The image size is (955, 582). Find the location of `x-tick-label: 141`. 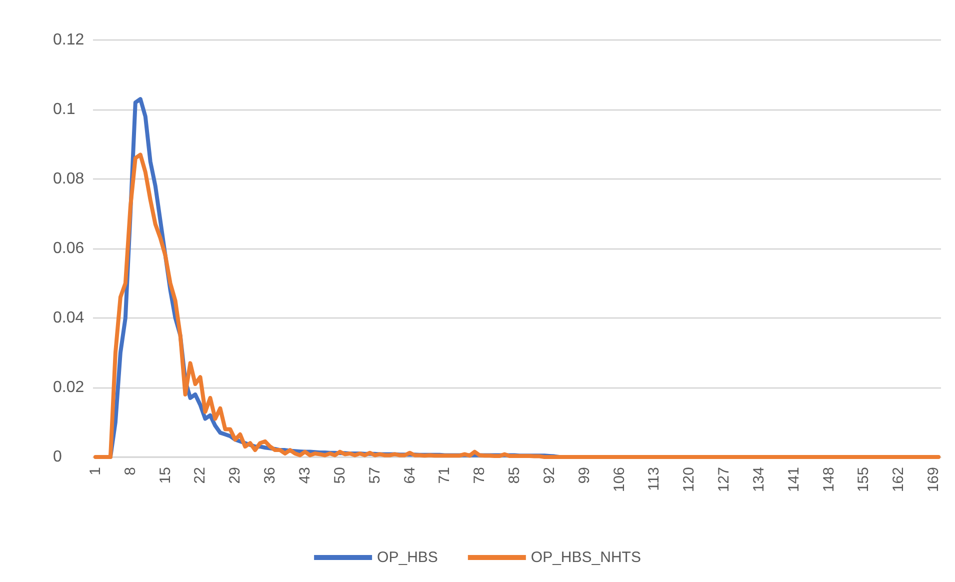

x-tick-label: 141 is located at coordinates (793, 479).